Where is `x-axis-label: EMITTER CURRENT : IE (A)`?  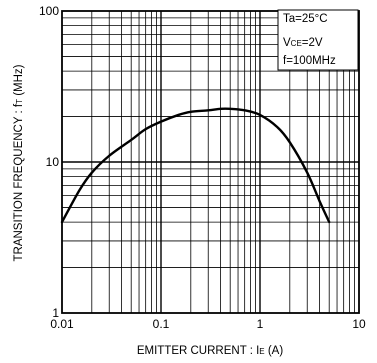
x-axis-label: EMITTER CURRENT : IE (A) is located at coordinates (210, 351).